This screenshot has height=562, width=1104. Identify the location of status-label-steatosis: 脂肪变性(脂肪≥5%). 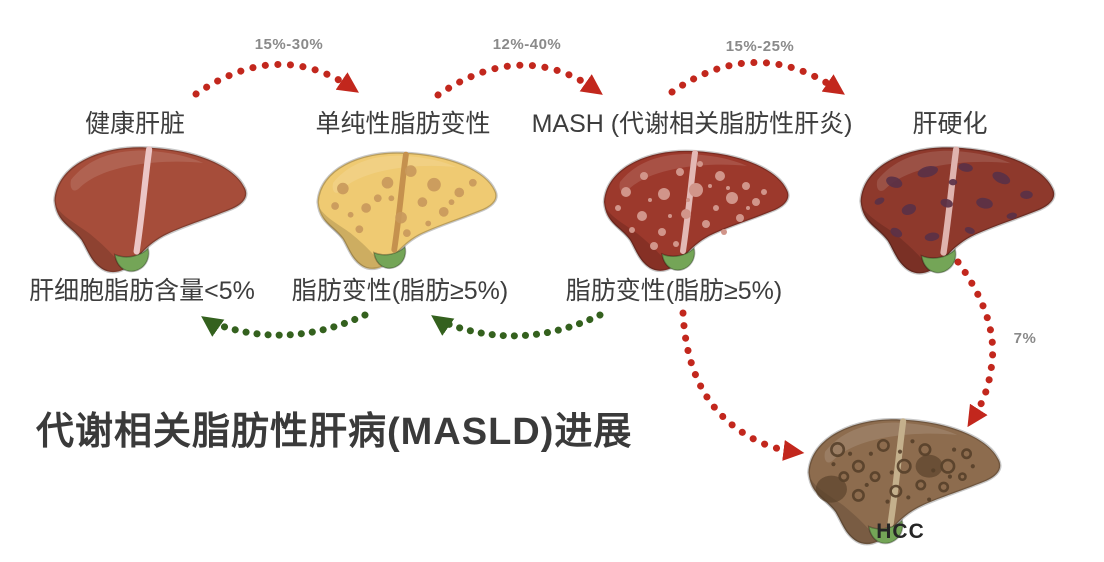
(400, 291).